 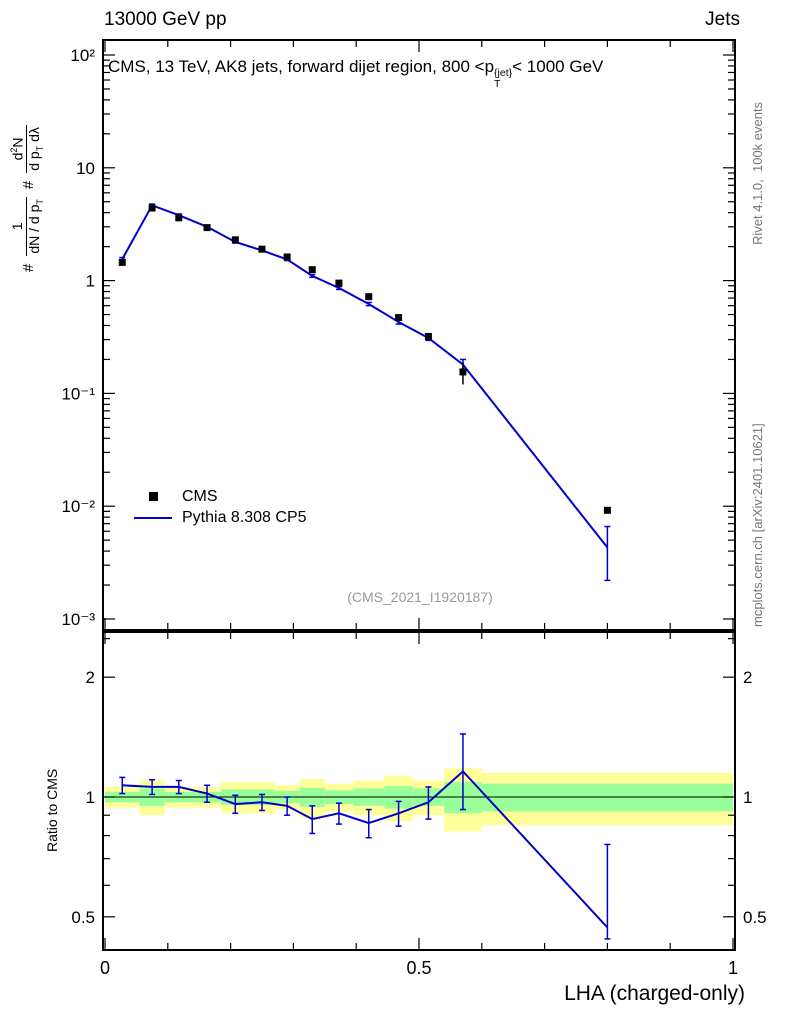 I want to click on ratio-line, so click(x=365, y=849).